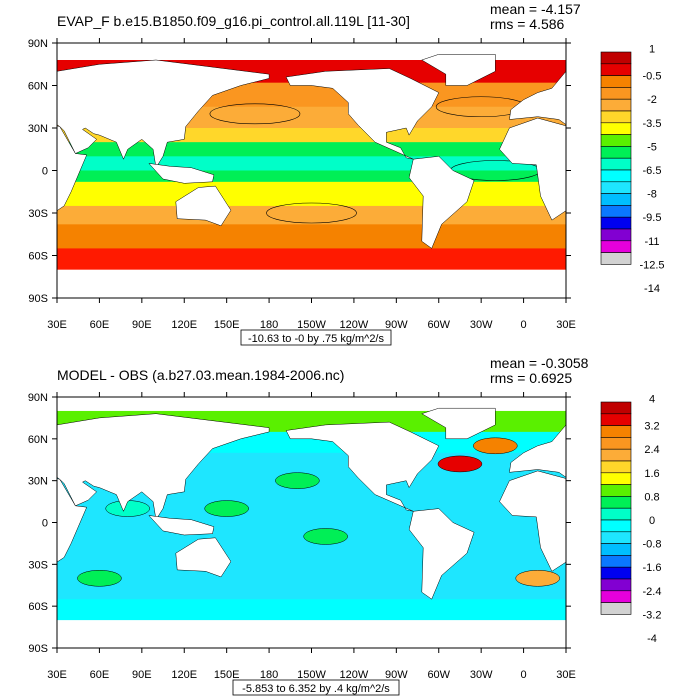 This screenshot has width=700, height=700. Describe the element at coordinates (652, 639) in the screenshot. I see `colorbar-label: -4` at that location.